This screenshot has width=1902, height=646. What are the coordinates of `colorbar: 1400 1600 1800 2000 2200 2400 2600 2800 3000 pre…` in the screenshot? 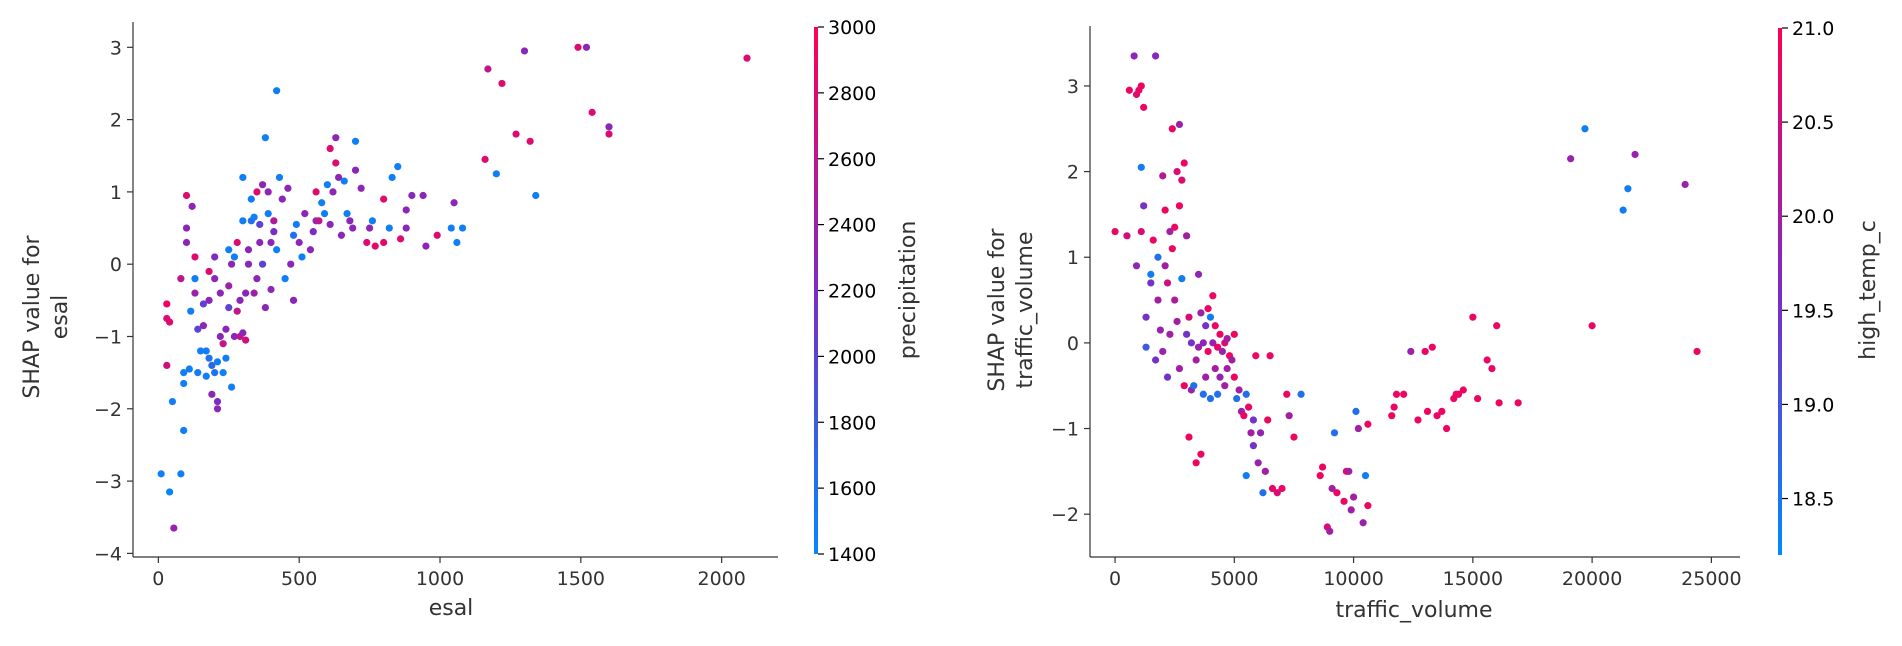 It's located at (867, 291).